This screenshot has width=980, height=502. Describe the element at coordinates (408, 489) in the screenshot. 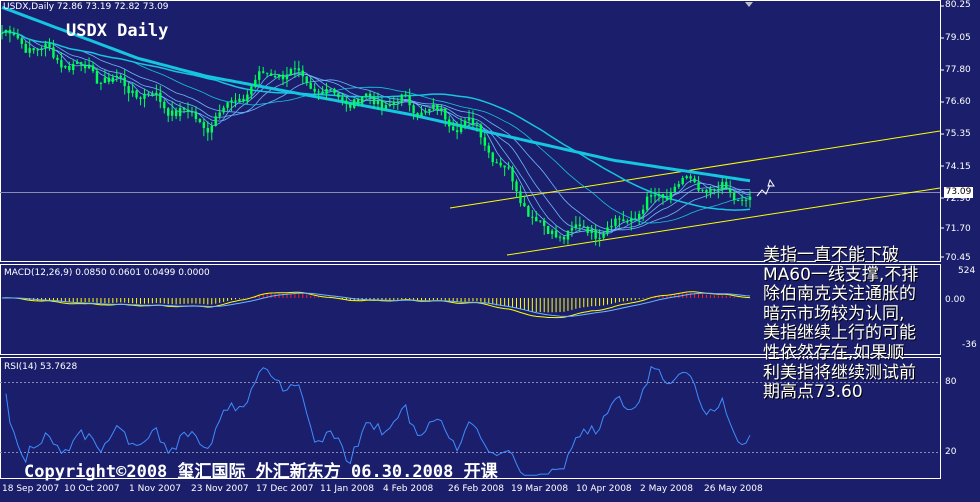

I see `time-tick: 4 Feb 2008` at that location.